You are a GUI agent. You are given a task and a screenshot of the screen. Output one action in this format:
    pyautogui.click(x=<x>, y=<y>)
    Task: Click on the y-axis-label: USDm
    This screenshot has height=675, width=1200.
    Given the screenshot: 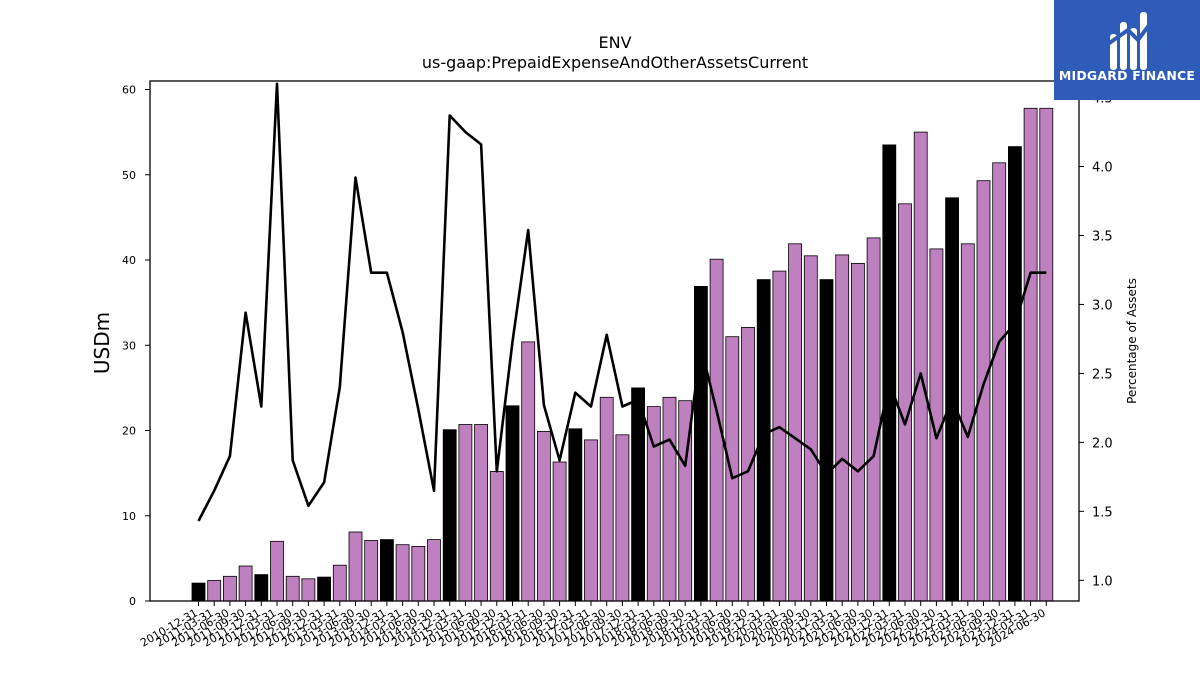 What is the action you would take?
    pyautogui.click(x=102, y=343)
    